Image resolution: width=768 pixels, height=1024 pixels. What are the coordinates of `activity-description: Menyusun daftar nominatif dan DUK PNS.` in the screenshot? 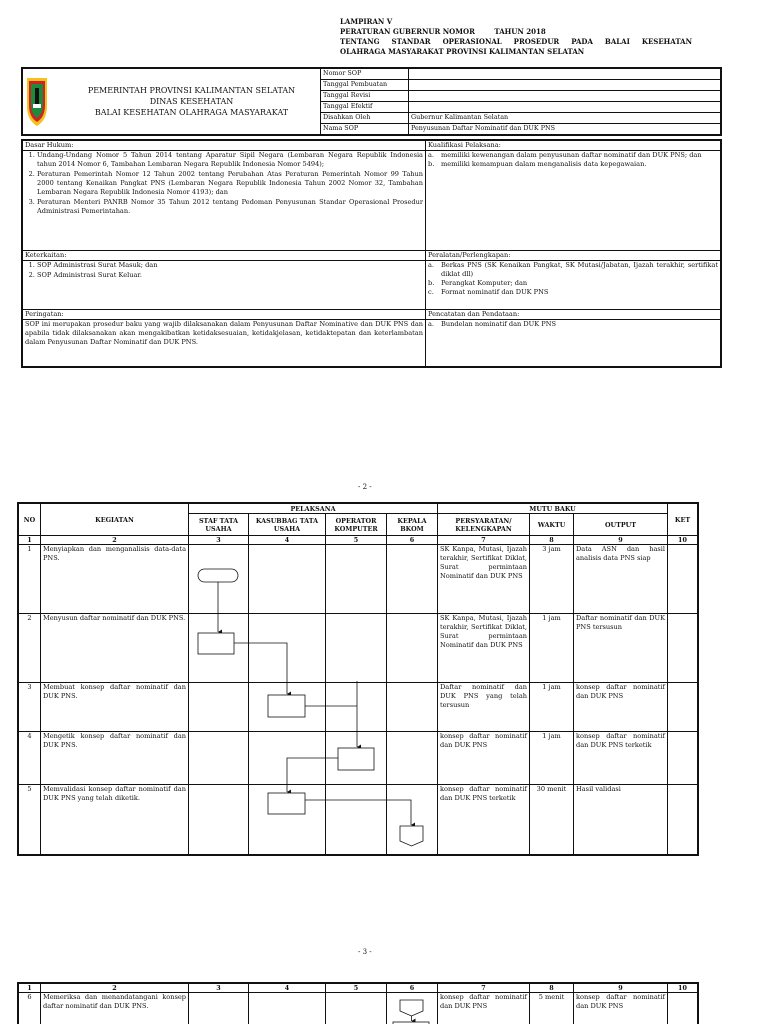 It's located at (114, 648).